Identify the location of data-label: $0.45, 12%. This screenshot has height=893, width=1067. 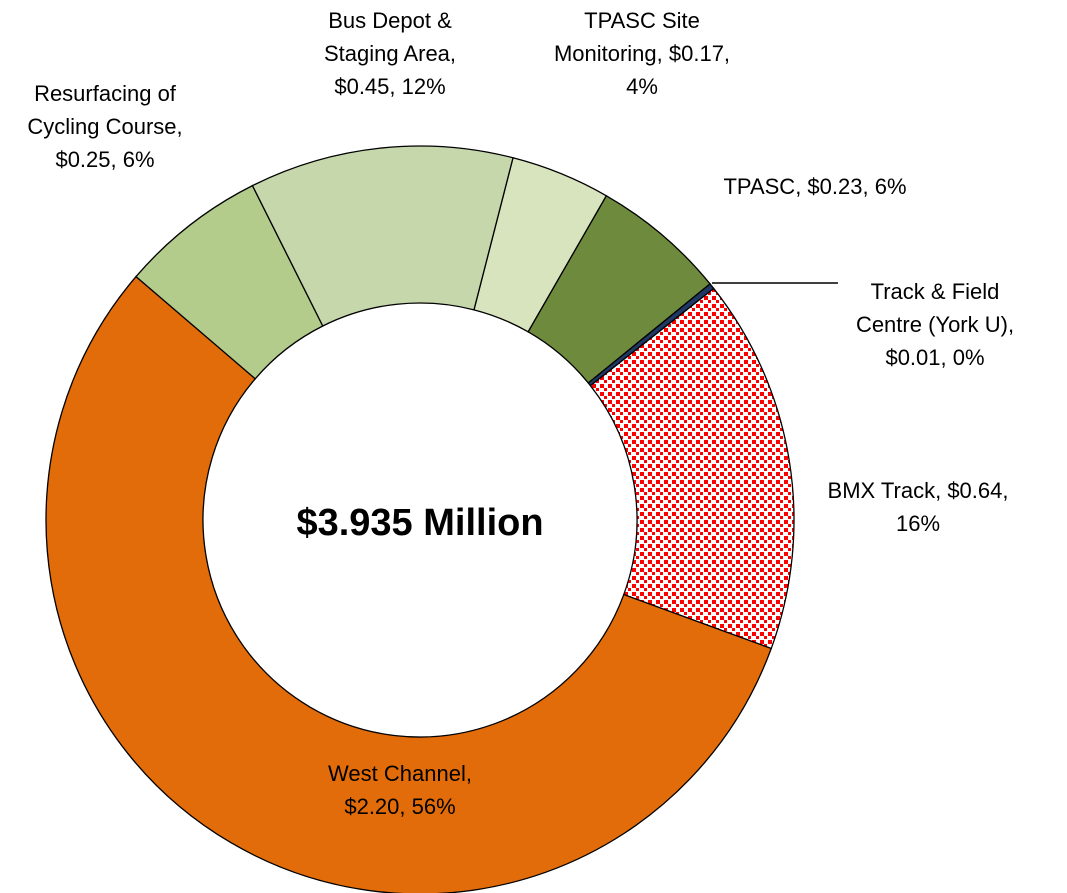
(389, 86).